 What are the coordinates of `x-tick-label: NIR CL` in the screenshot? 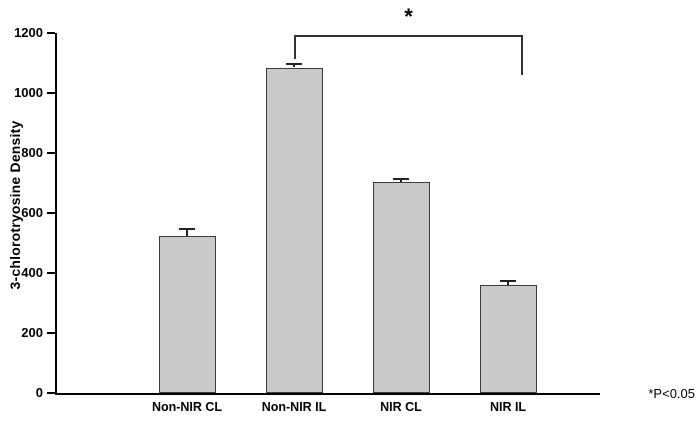 It's located at (401, 407).